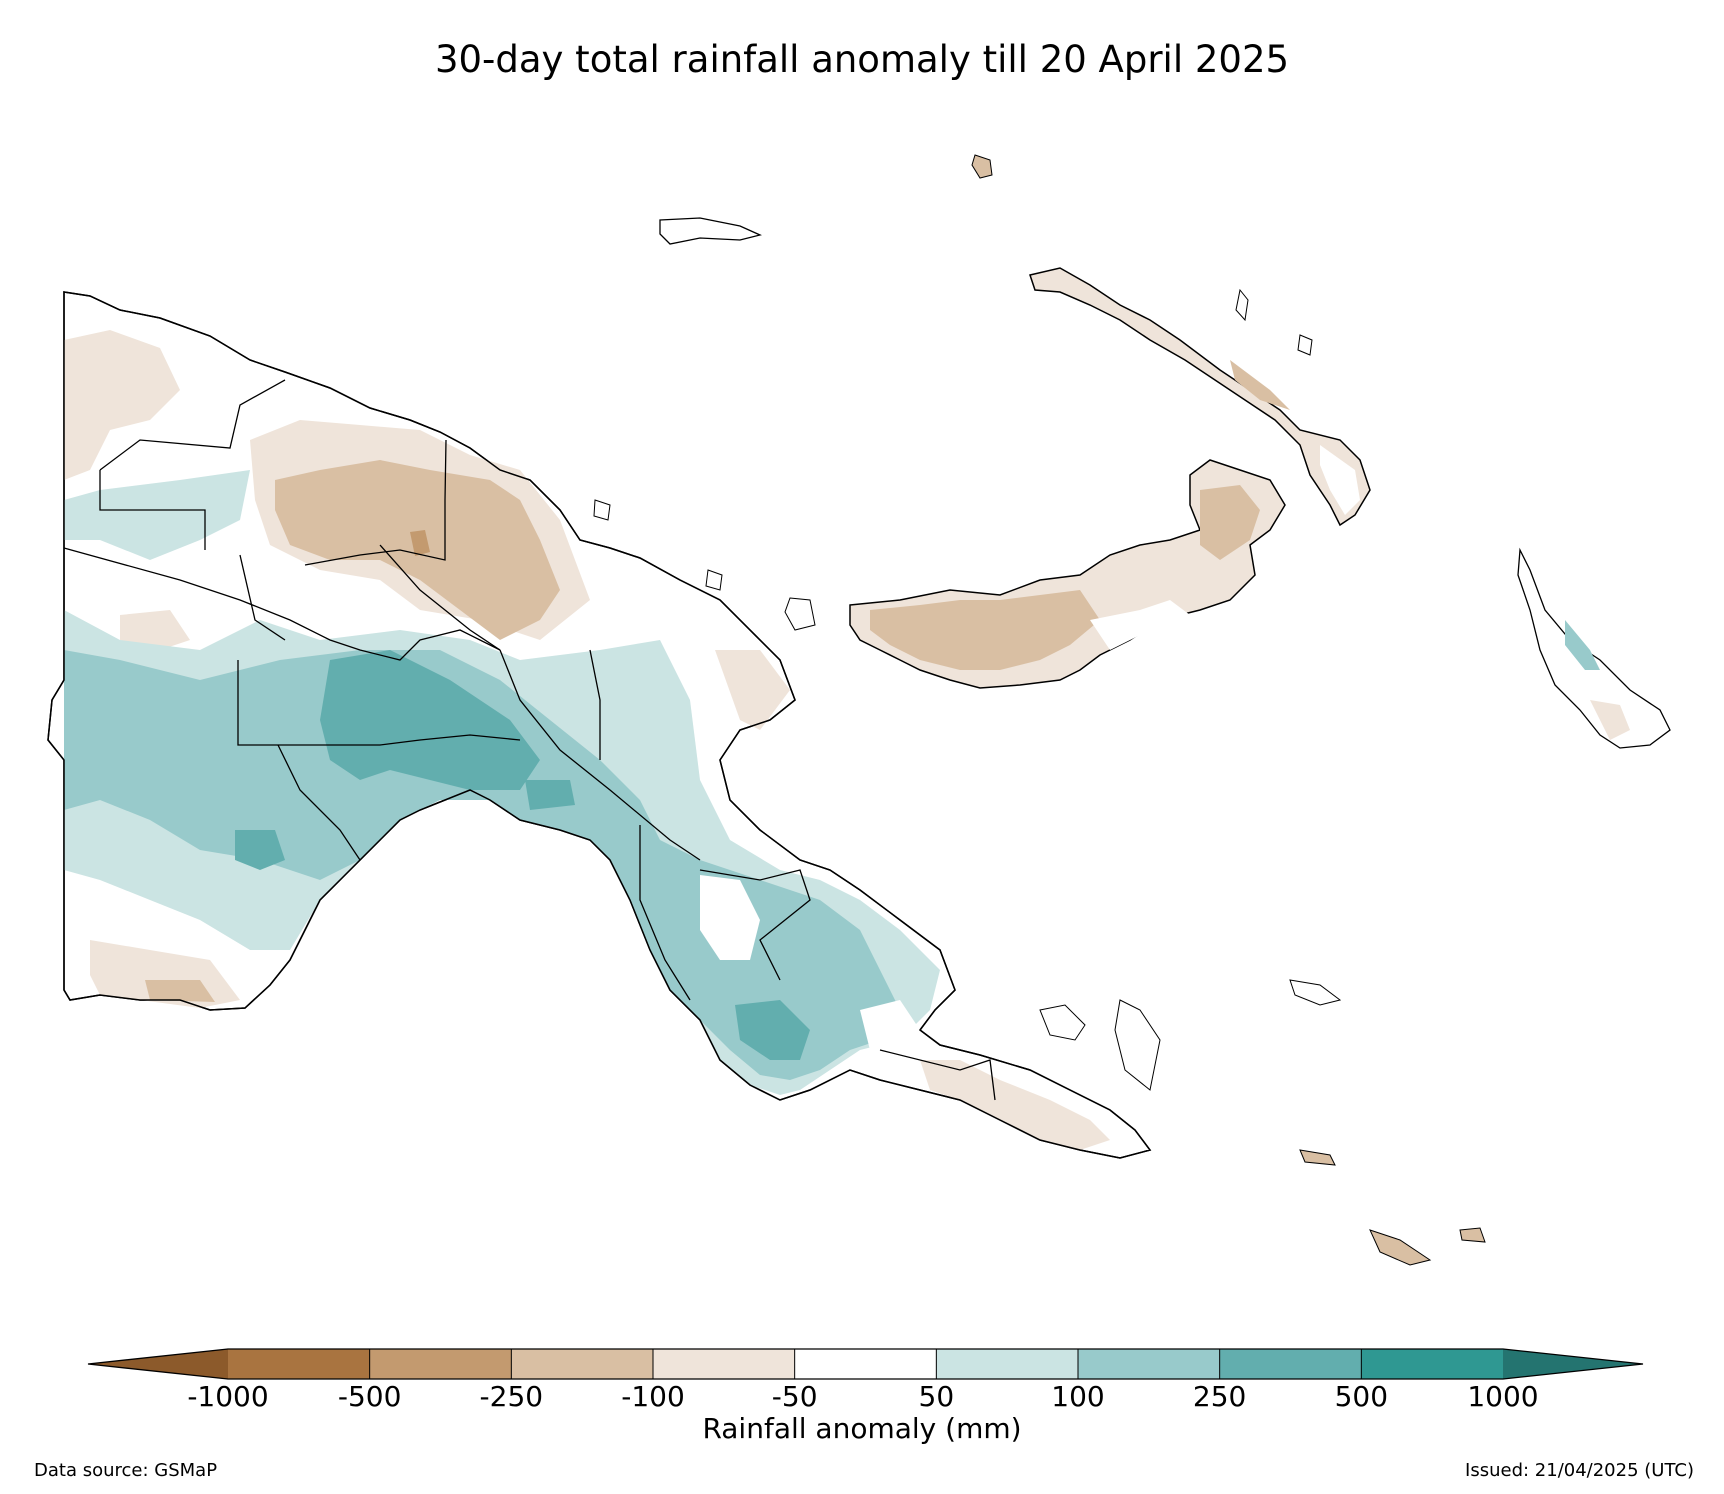 This screenshot has height=1494, width=1724. I want to click on colorbar-tick-label: -500, so click(369, 1396).